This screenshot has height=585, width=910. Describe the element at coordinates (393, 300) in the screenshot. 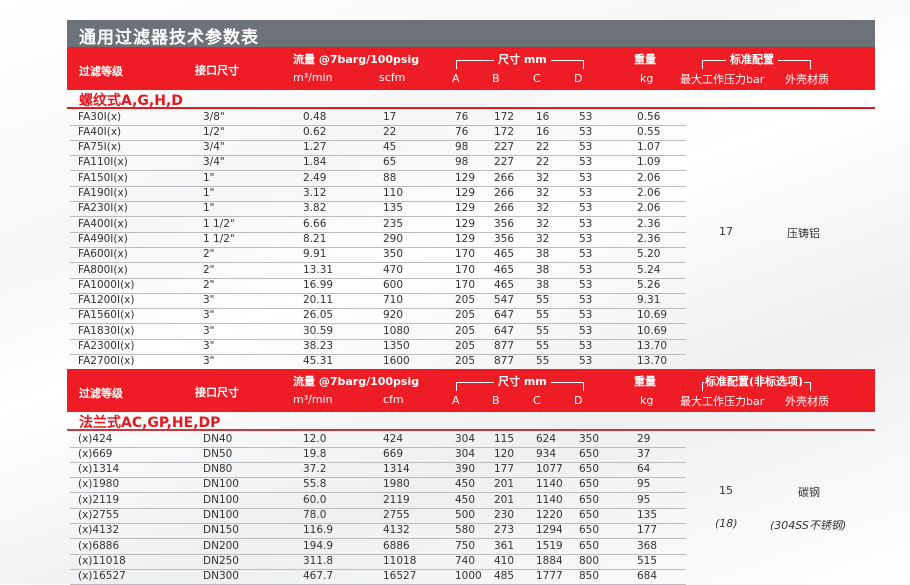

I see `cell-flow-cfm: 710` at that location.